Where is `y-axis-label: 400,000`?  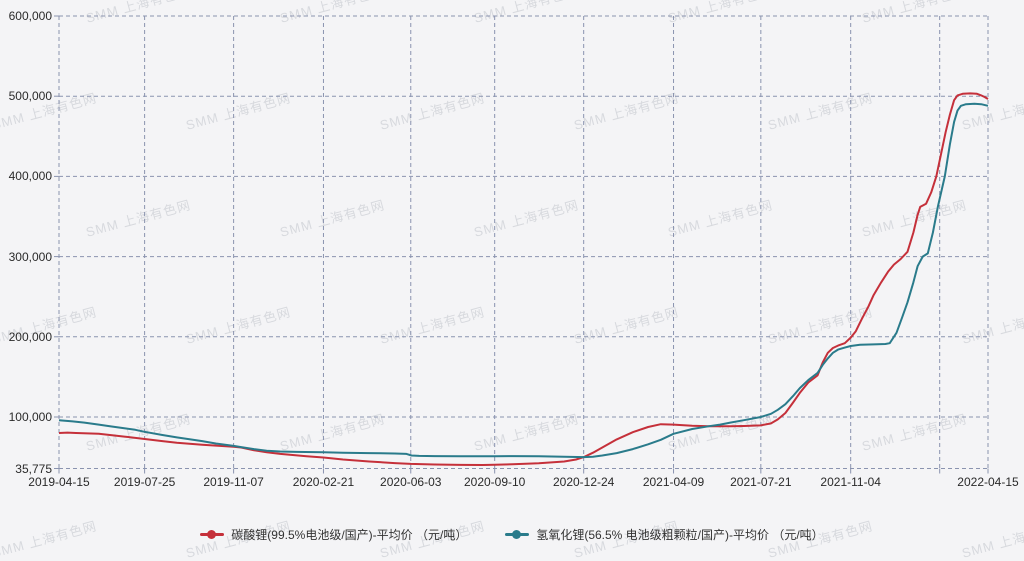
y-axis-label: 400,000 is located at coordinates (30, 176).